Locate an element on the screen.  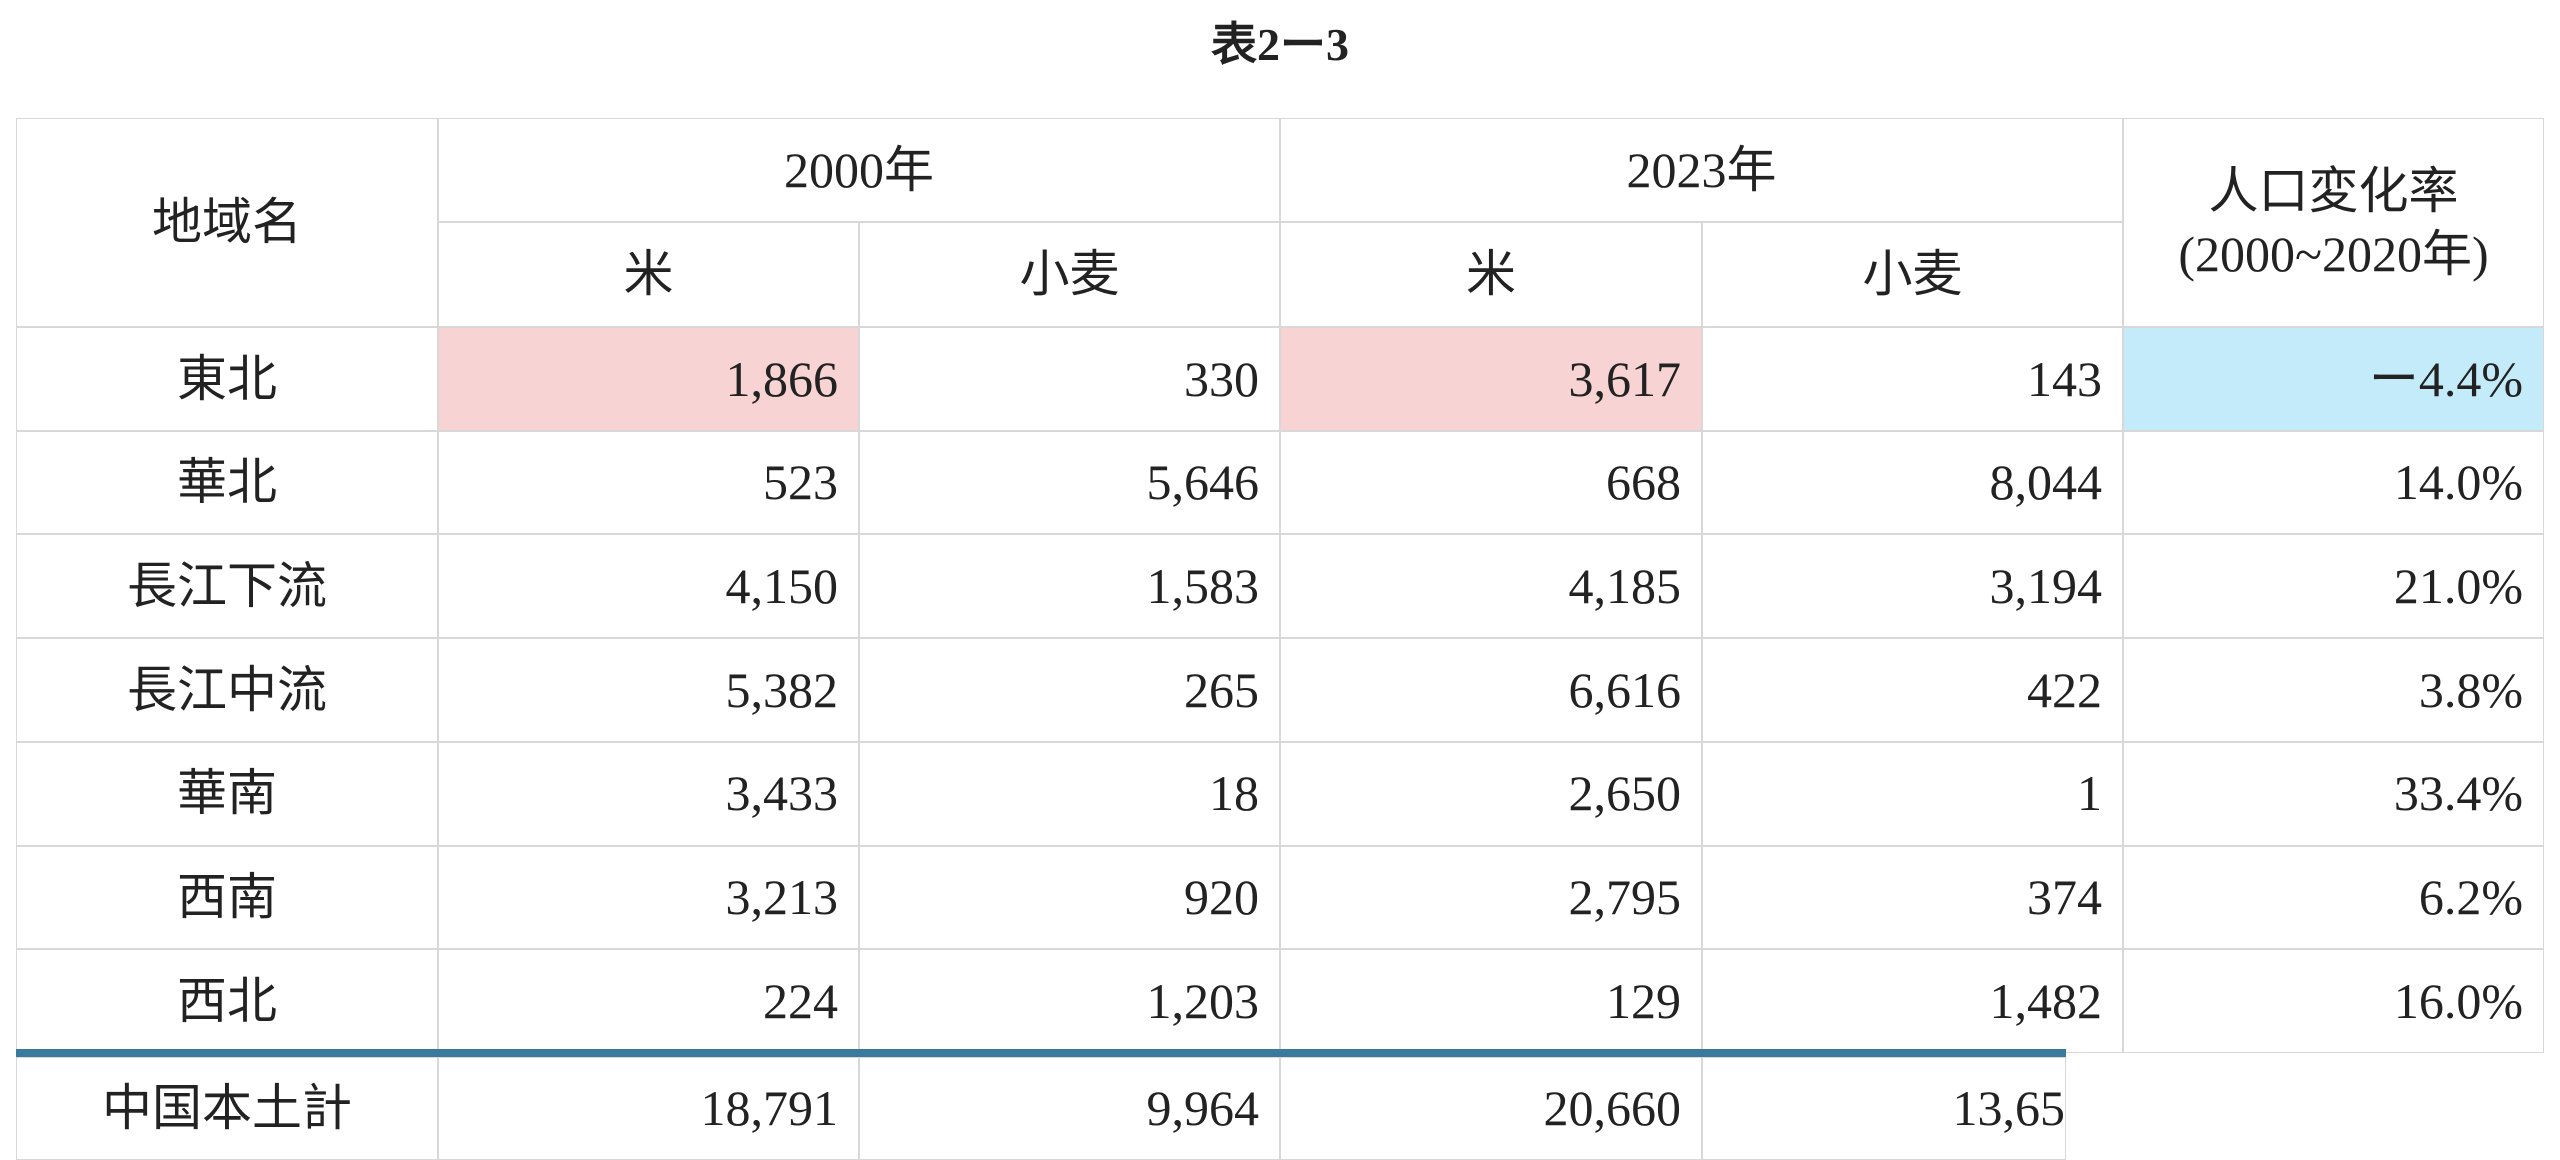
row-label: 華北 is located at coordinates (227, 482).